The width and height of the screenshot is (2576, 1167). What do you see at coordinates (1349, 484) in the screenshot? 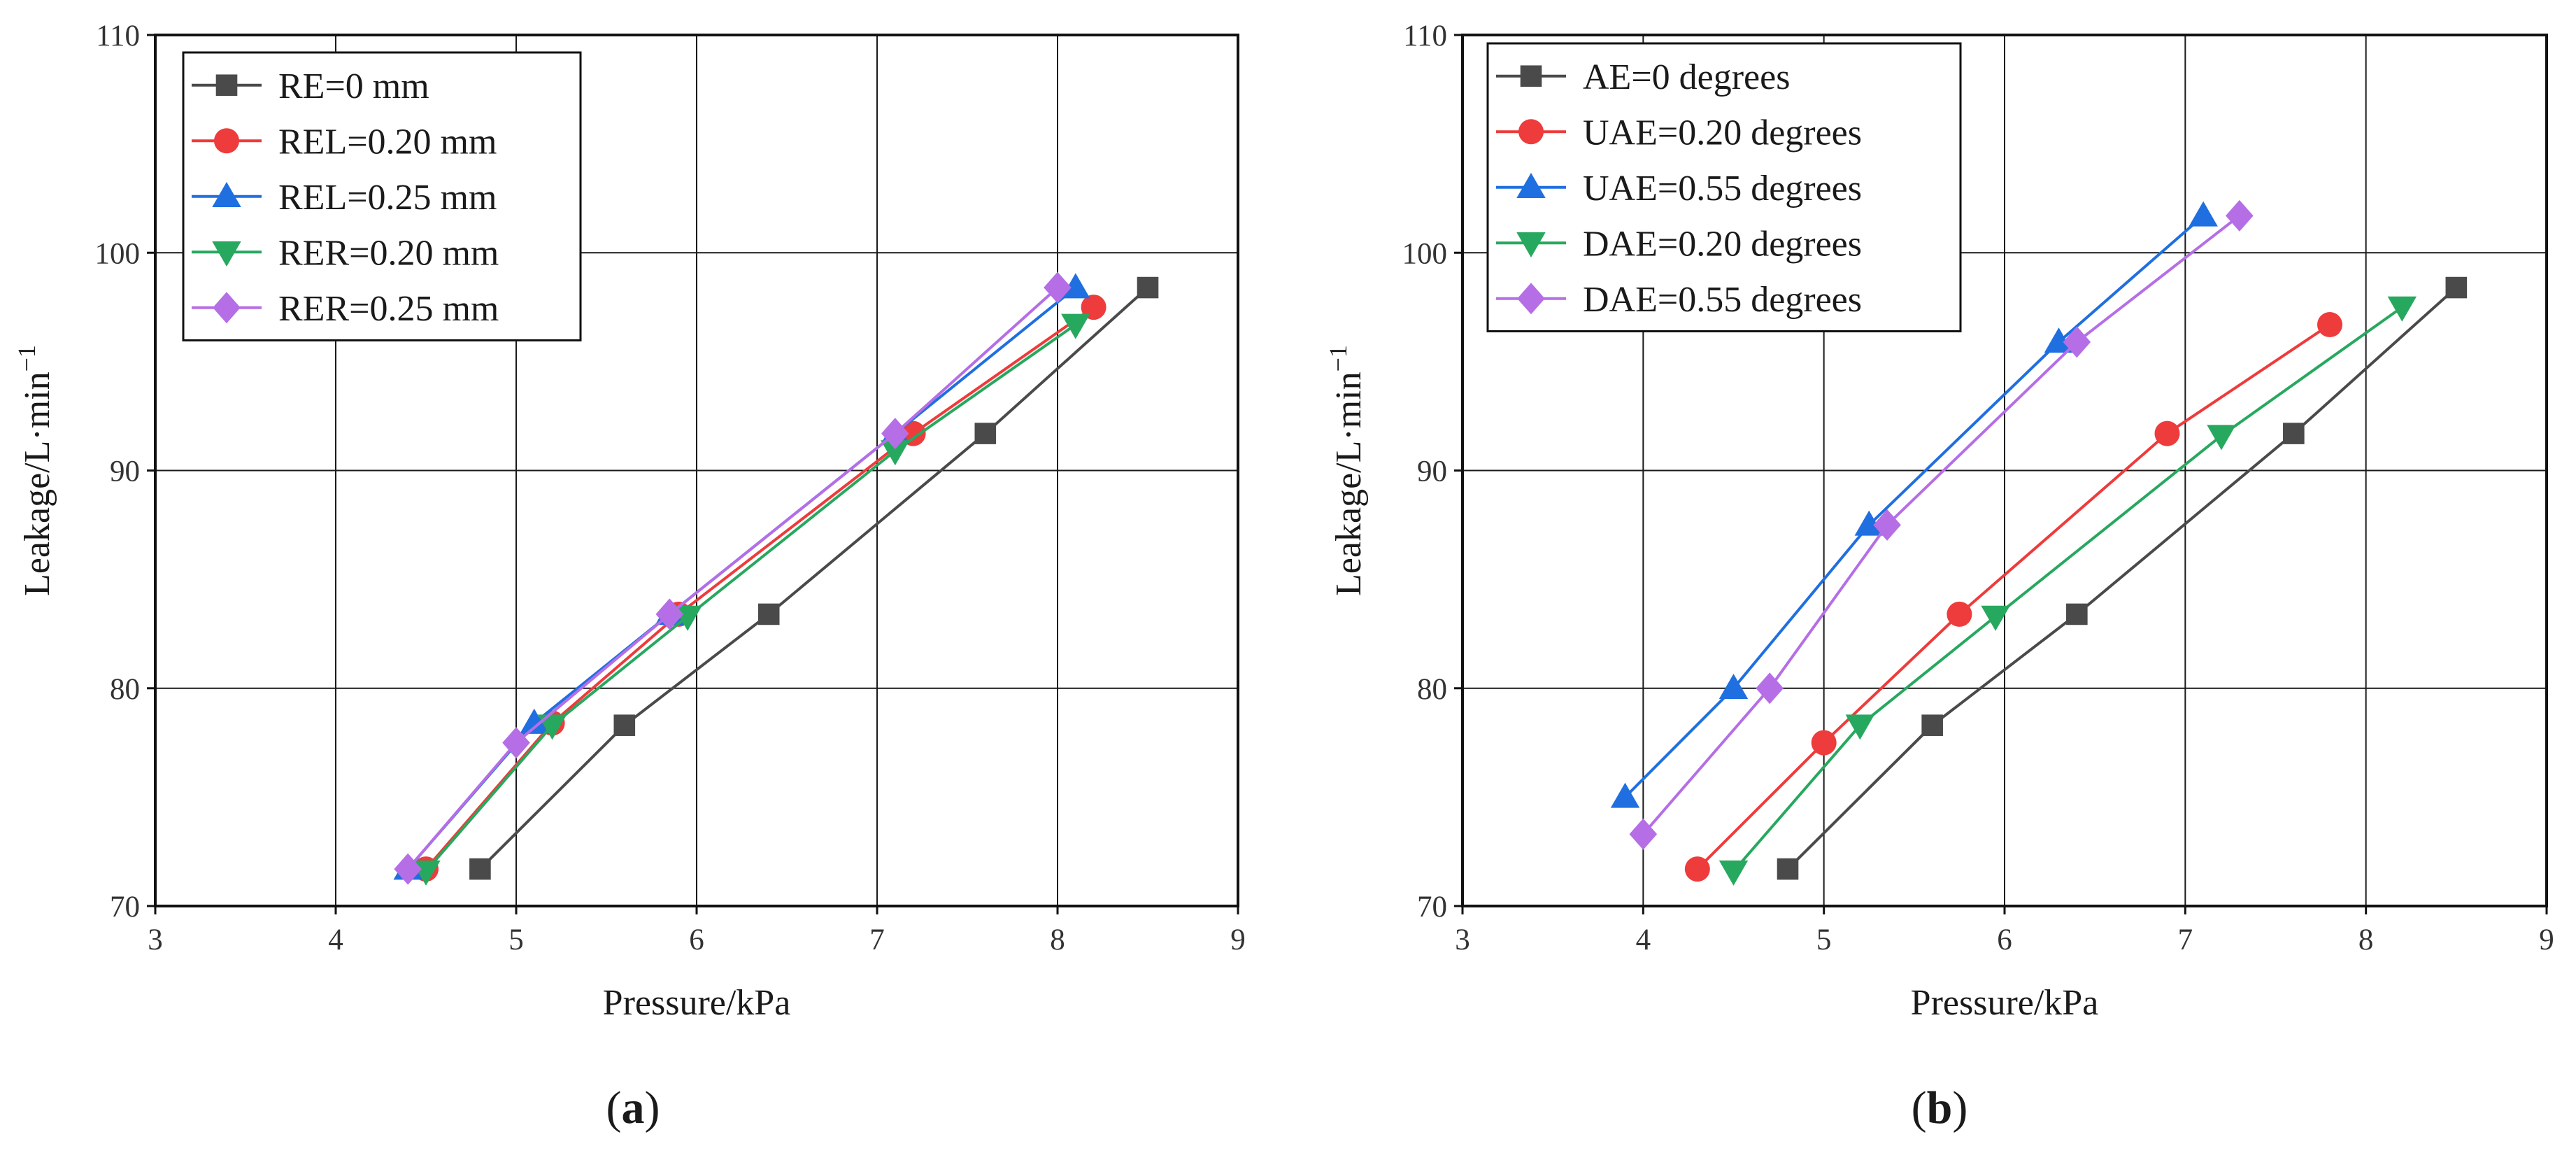
I see `y-axis-label-text: Leakage/L·min` at bounding box center [1349, 484].